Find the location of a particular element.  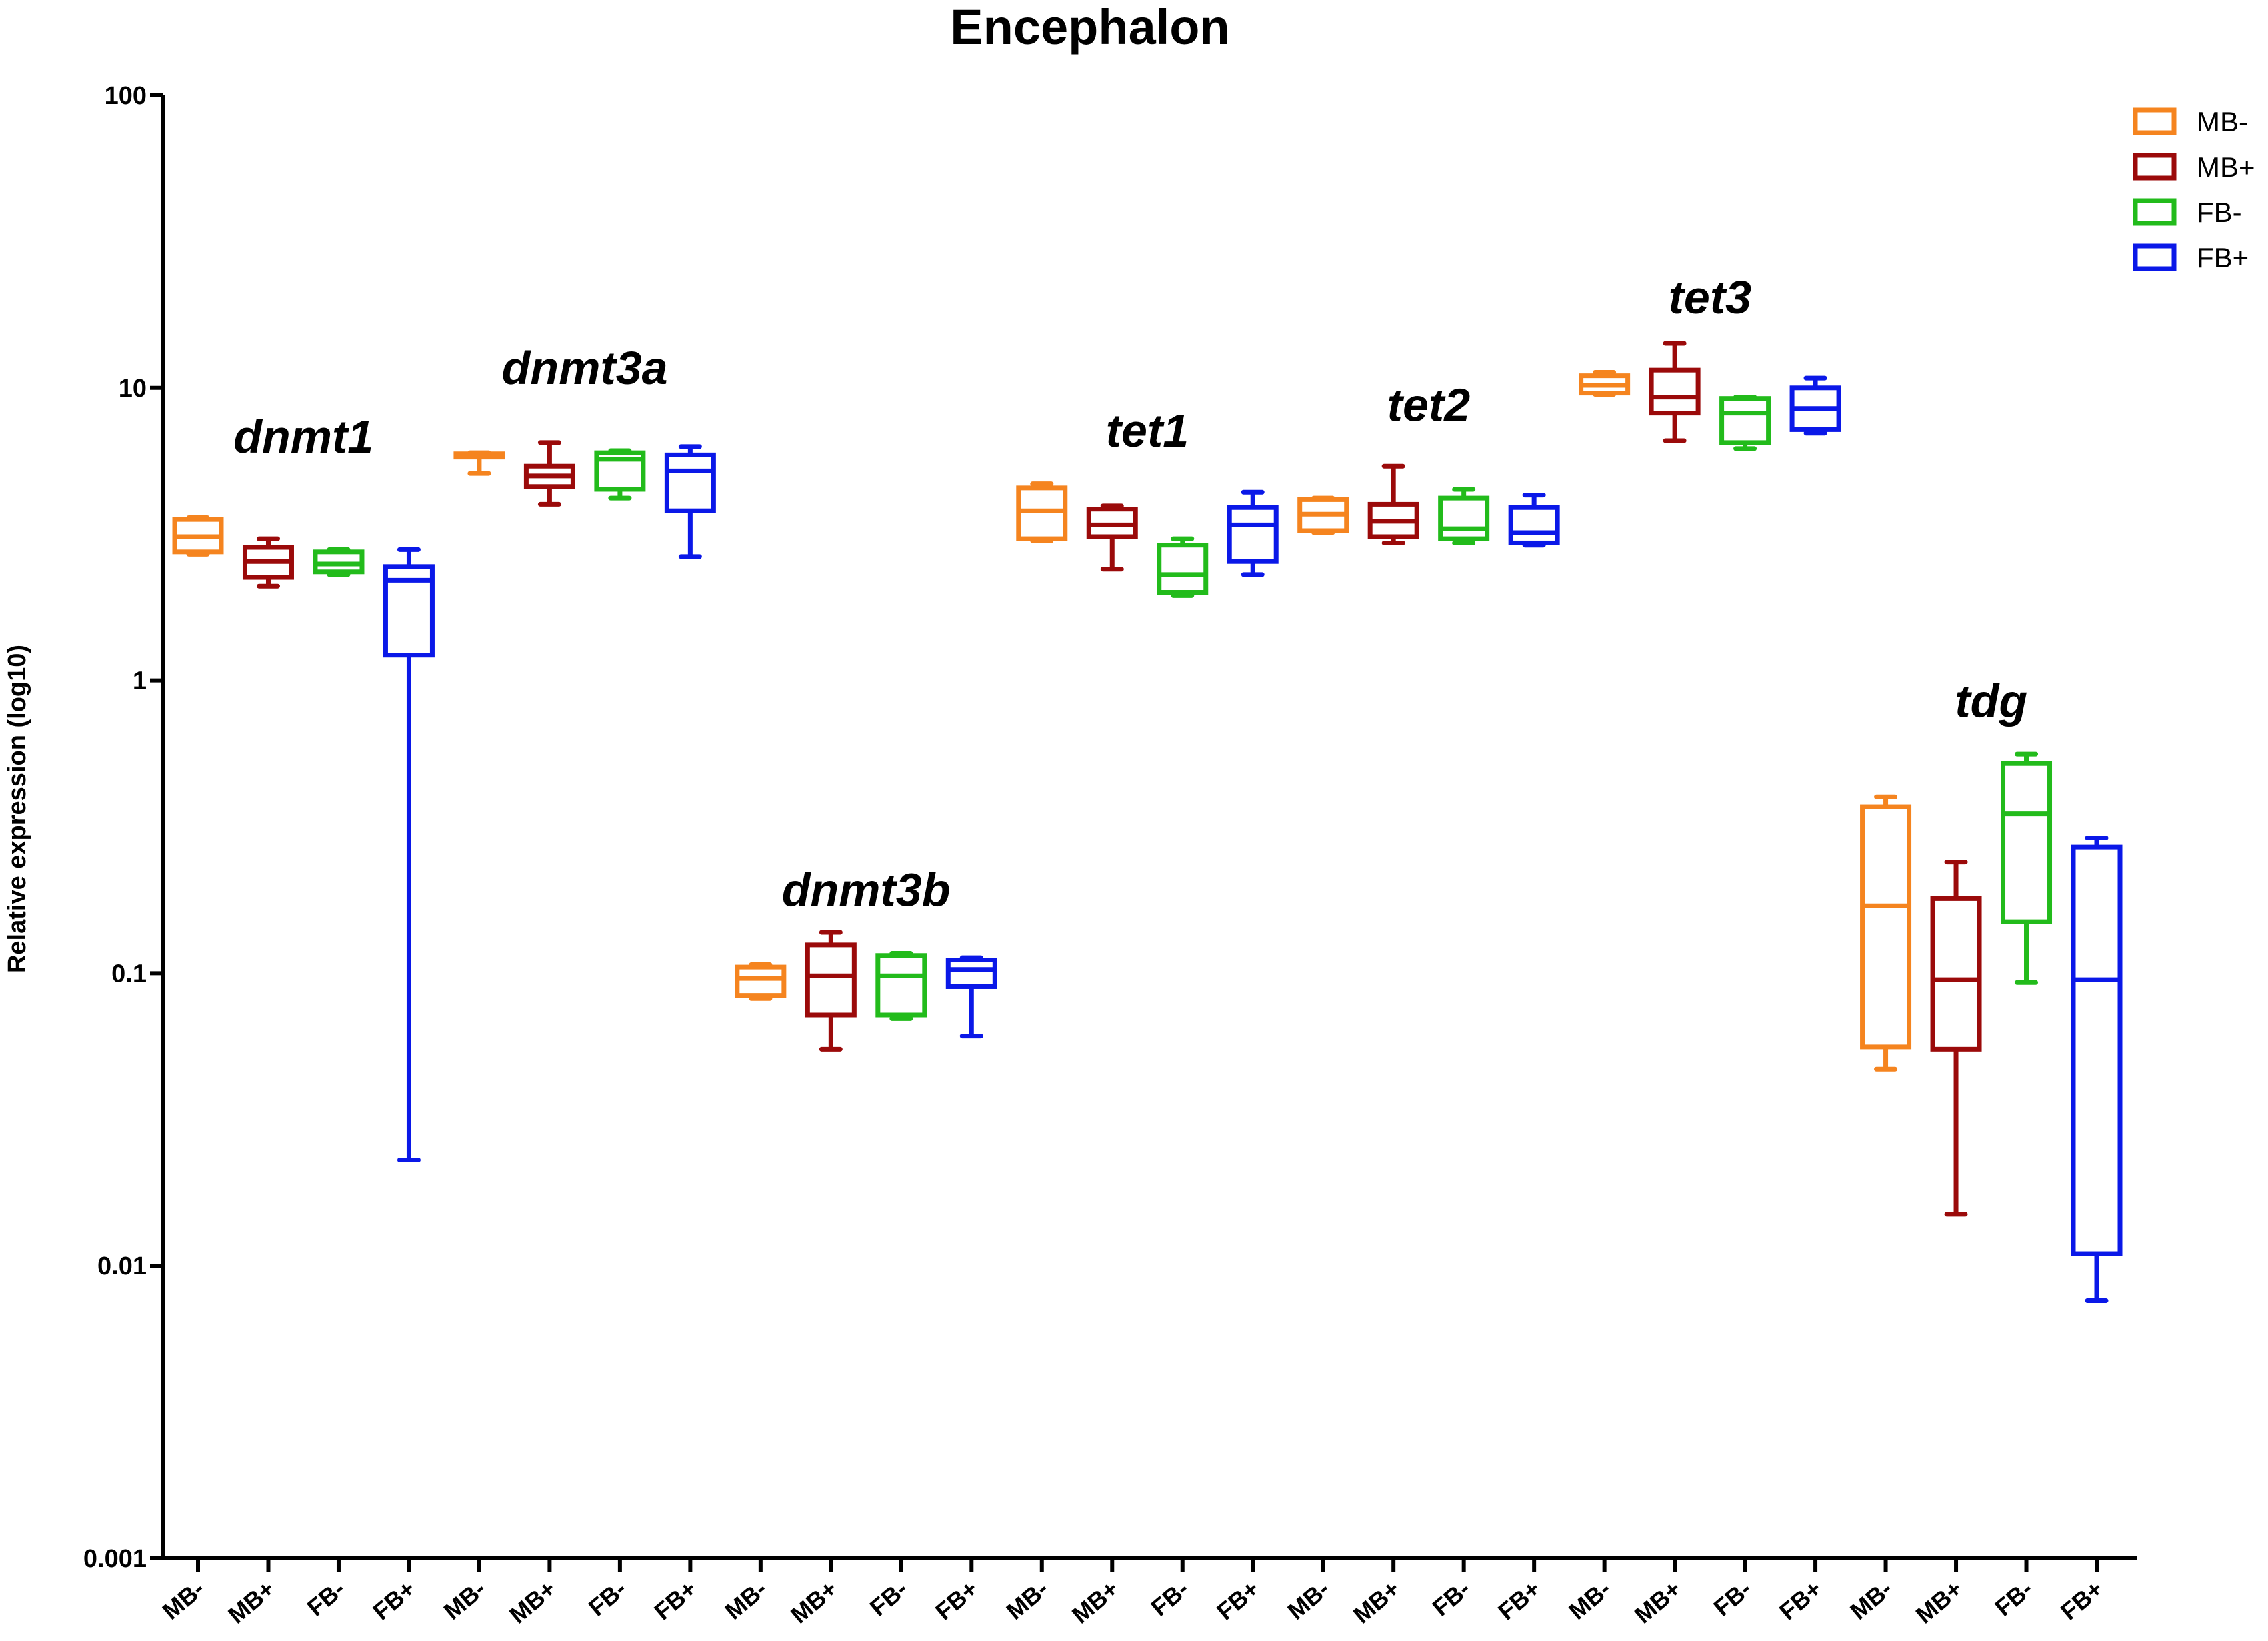

box-dnmt3b-MB+ is located at coordinates (831, 991).